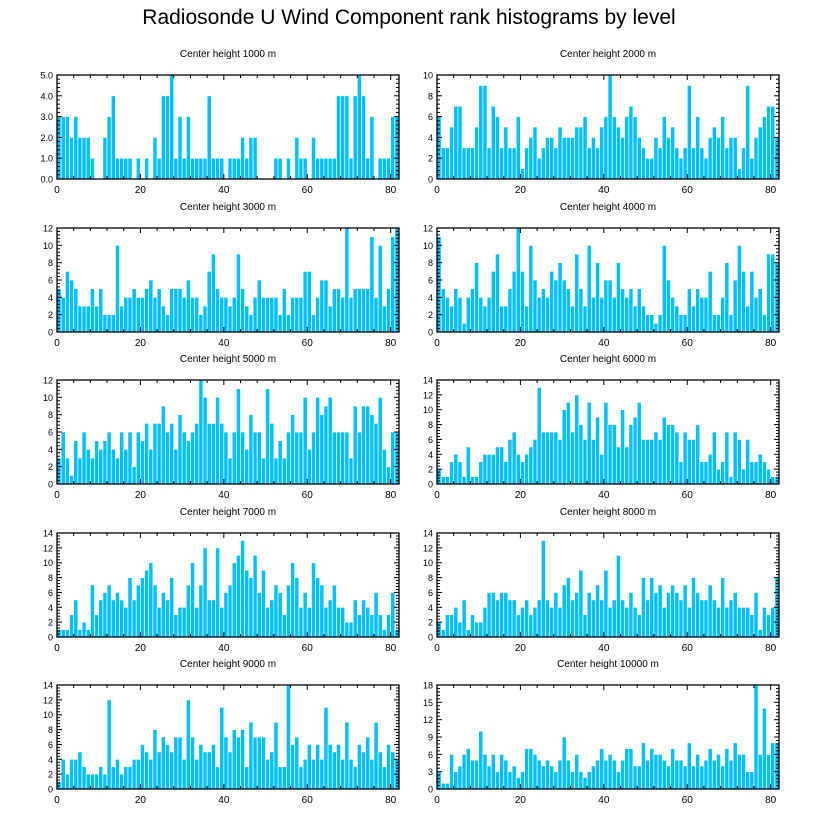  I want to click on y-tick-label: 0, so click(50, 485).